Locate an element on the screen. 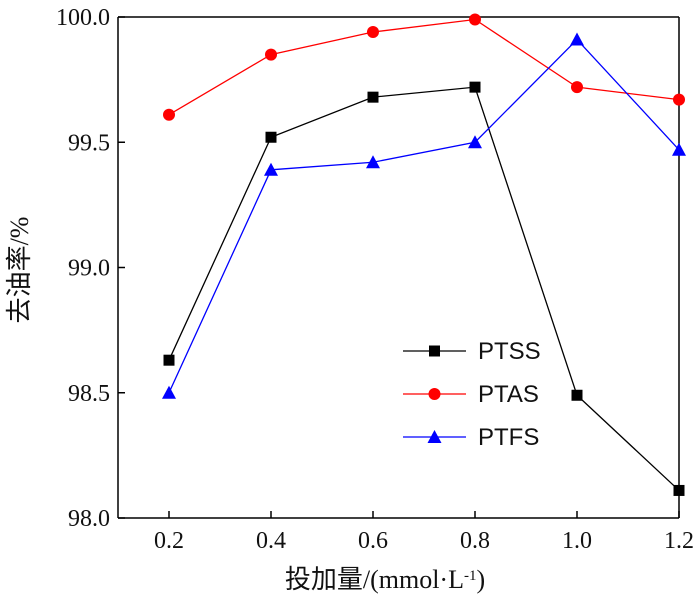 The height and width of the screenshot is (601, 700). x-tick-label: 0.4 is located at coordinates (271, 541).